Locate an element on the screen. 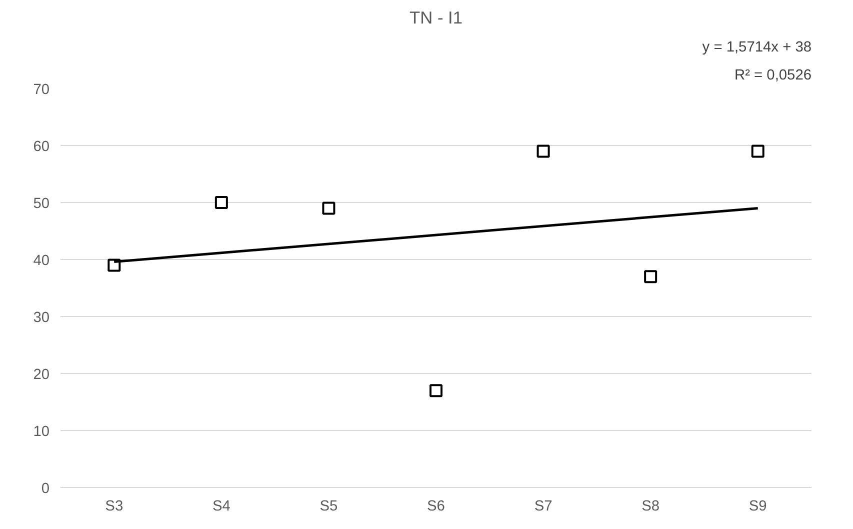  x-tick-label: S5 is located at coordinates (329, 506).